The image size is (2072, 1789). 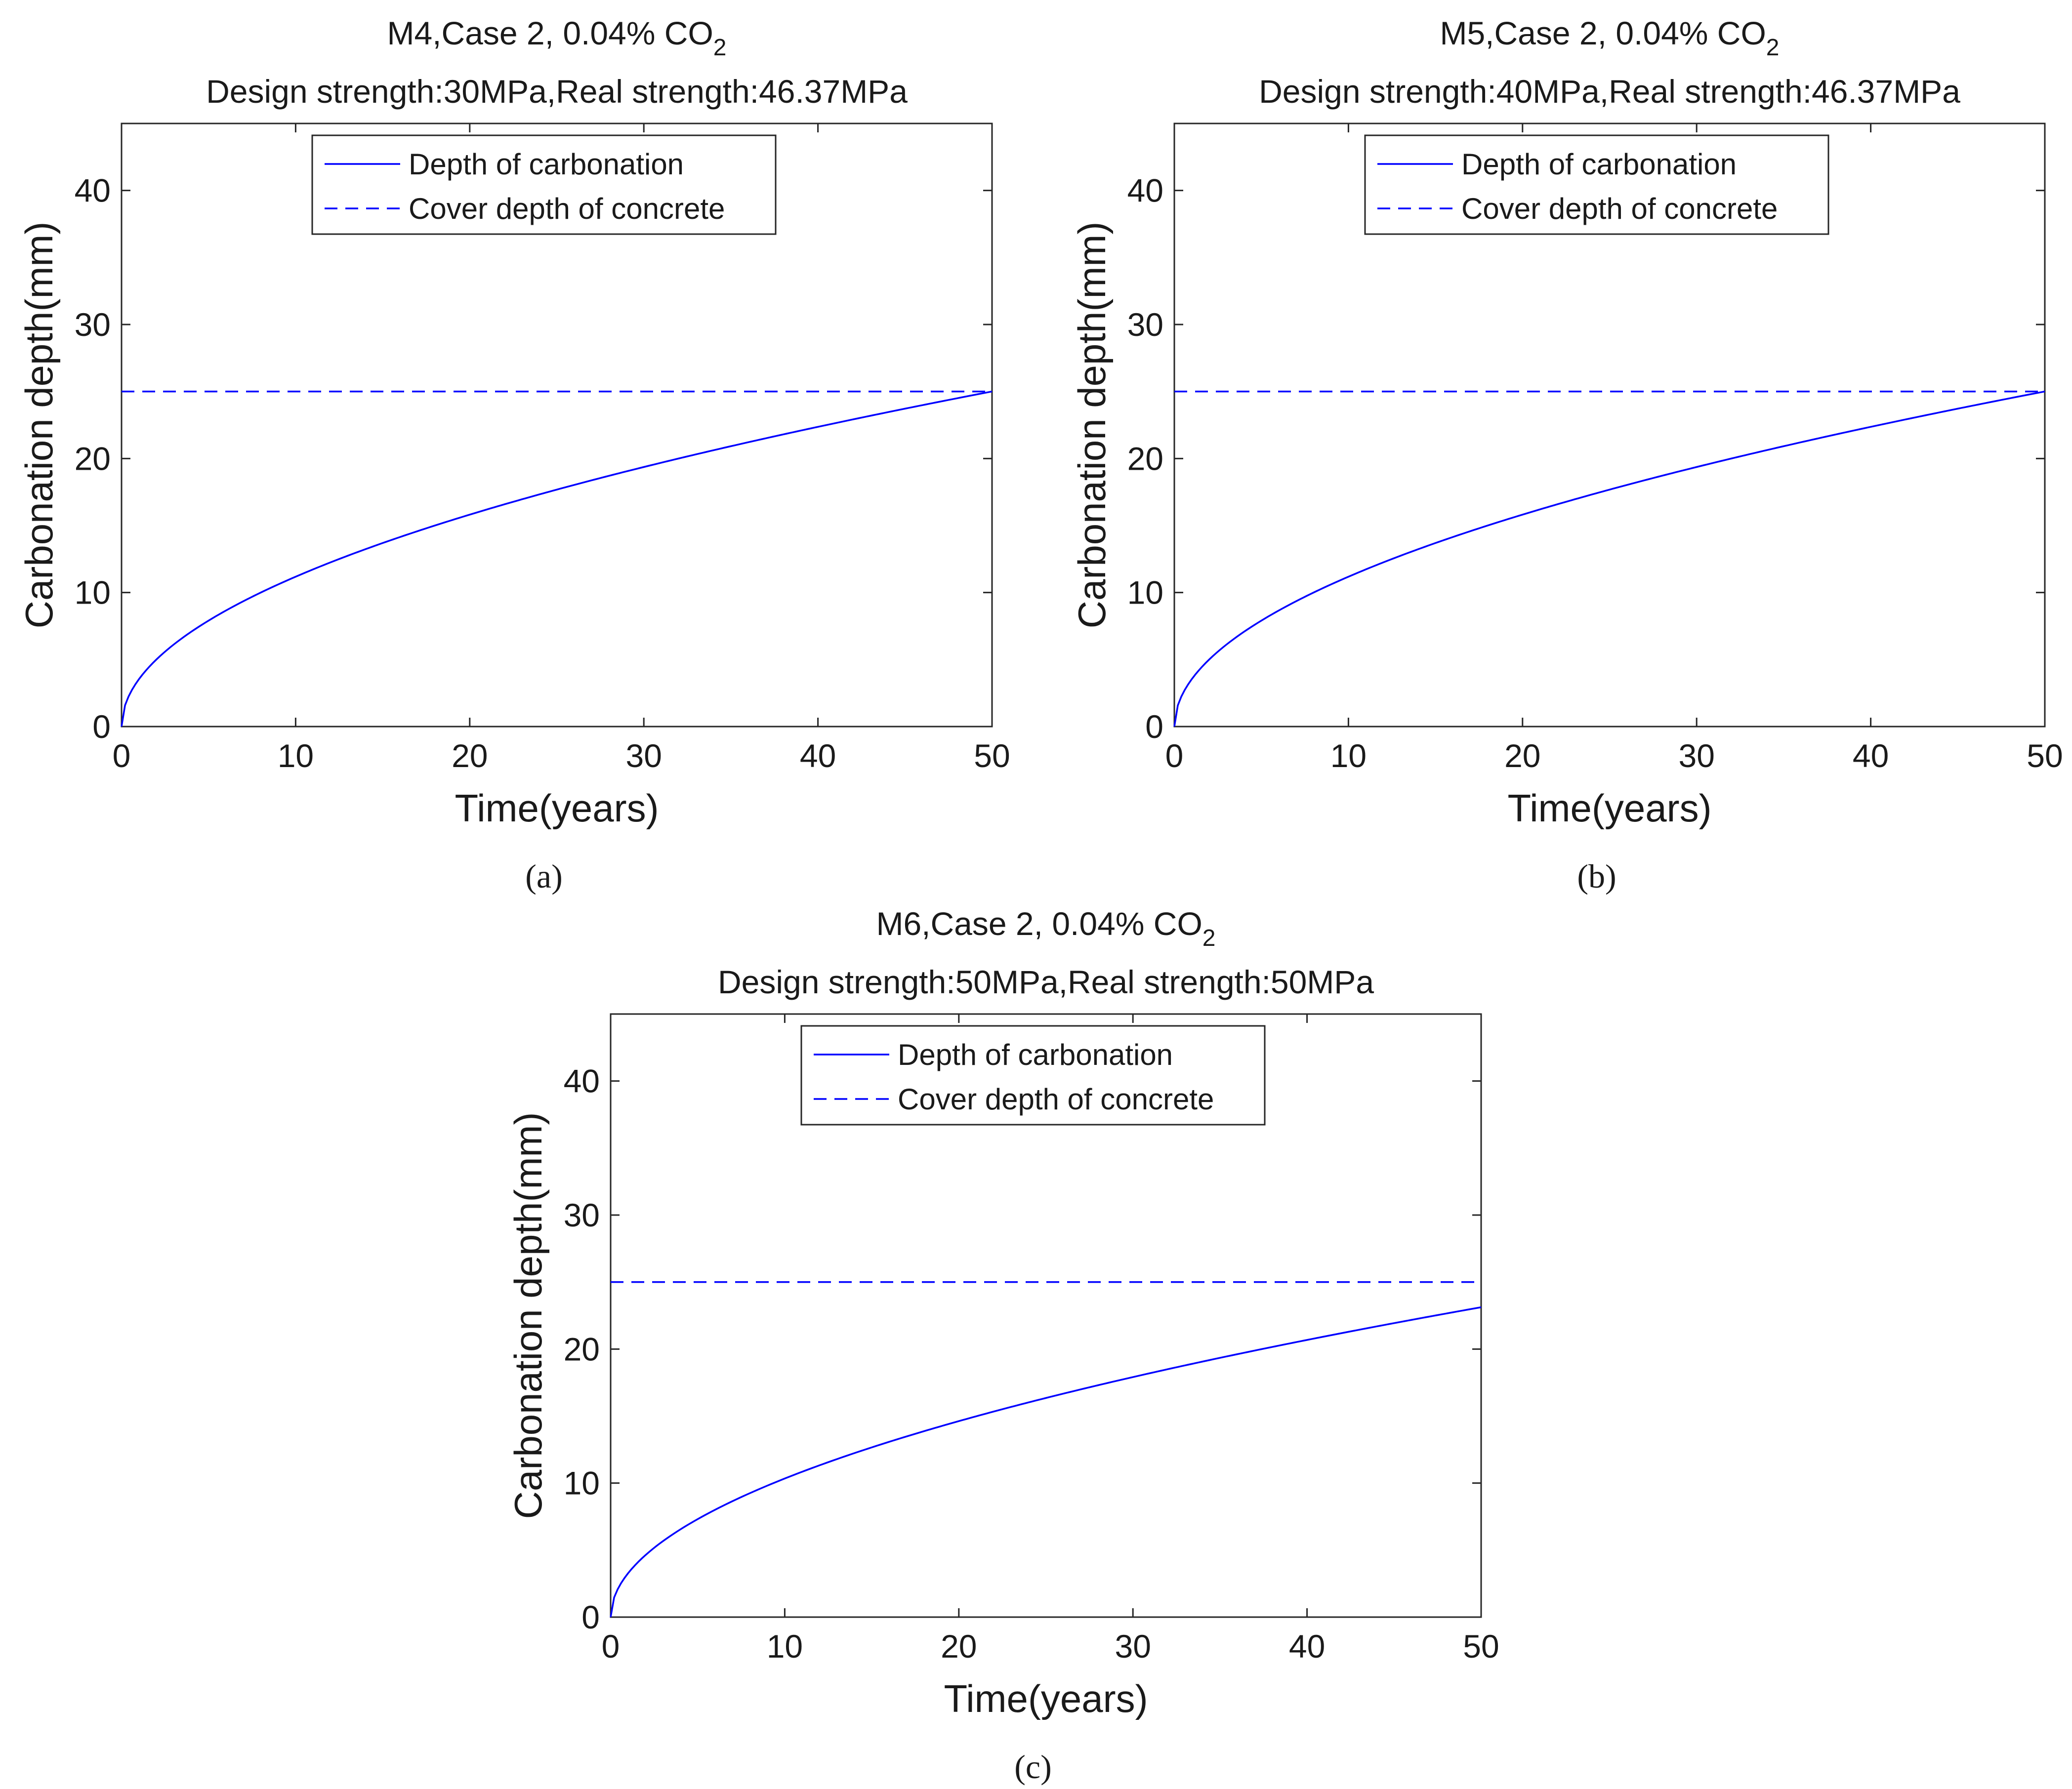 What do you see at coordinates (1596, 876) in the screenshot?
I see `panel-label: (b)` at bounding box center [1596, 876].